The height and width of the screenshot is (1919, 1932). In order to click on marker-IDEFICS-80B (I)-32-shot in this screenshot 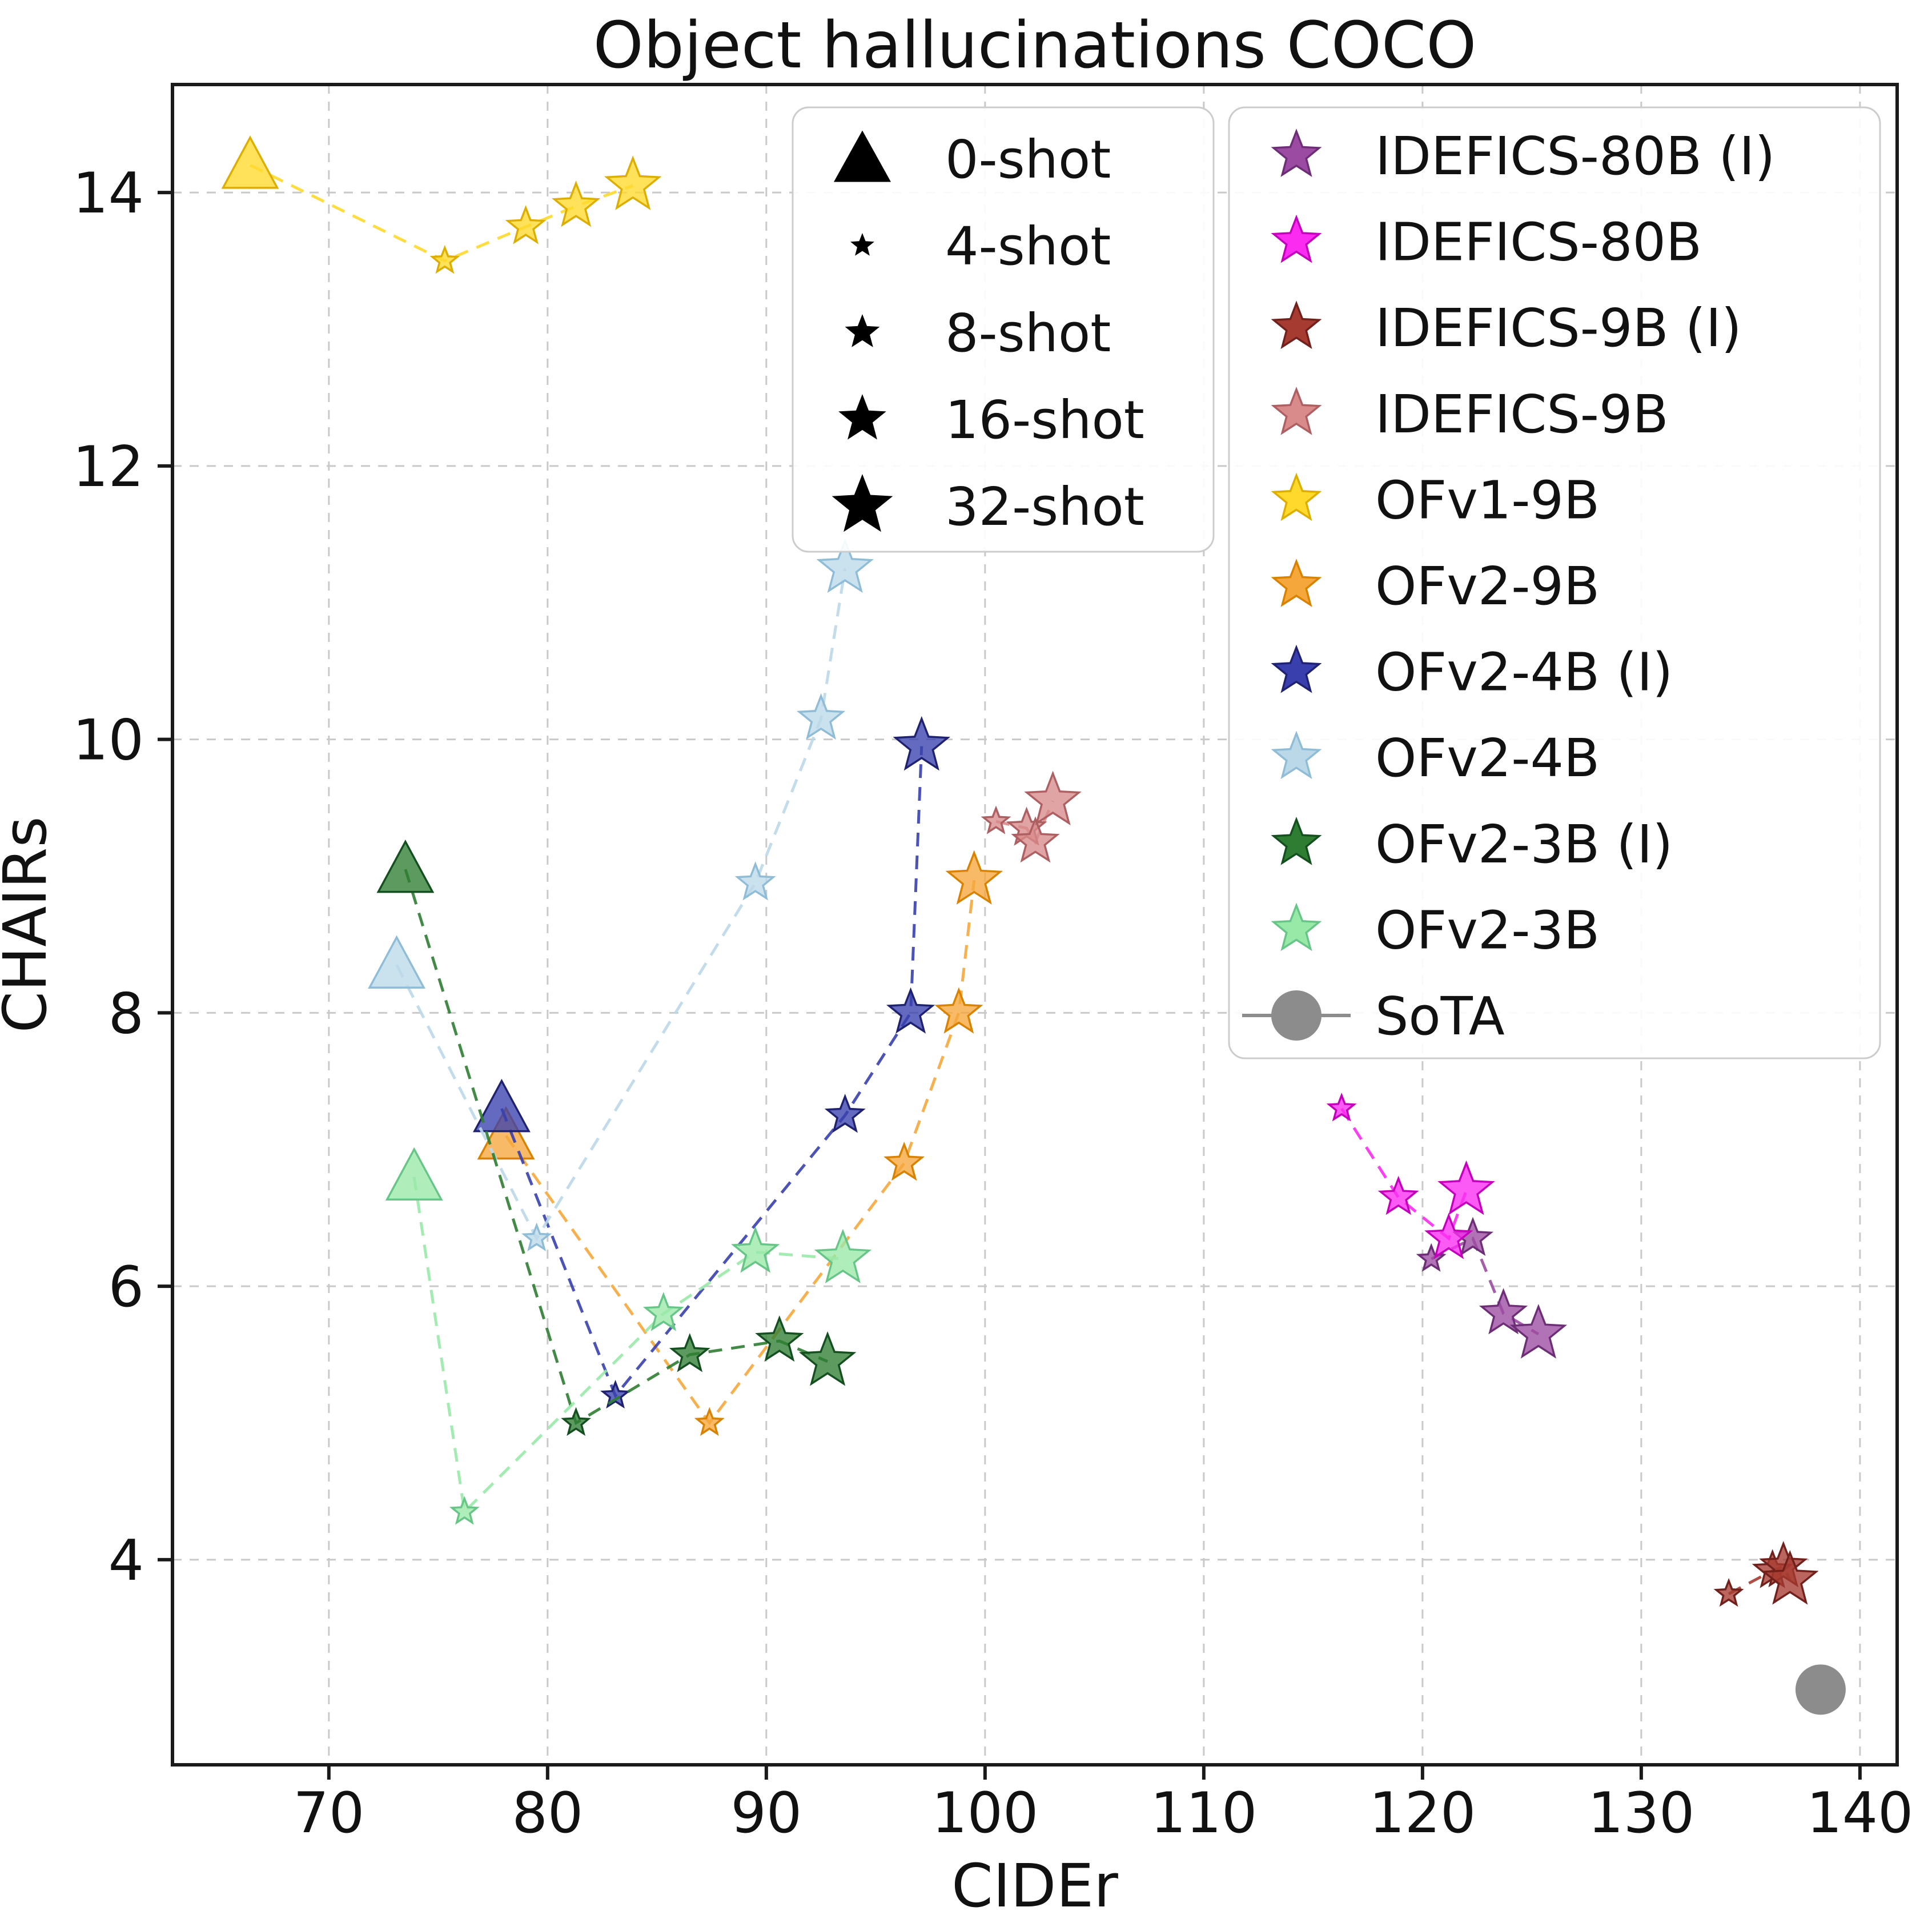, I will do `click(1538, 1331)`.